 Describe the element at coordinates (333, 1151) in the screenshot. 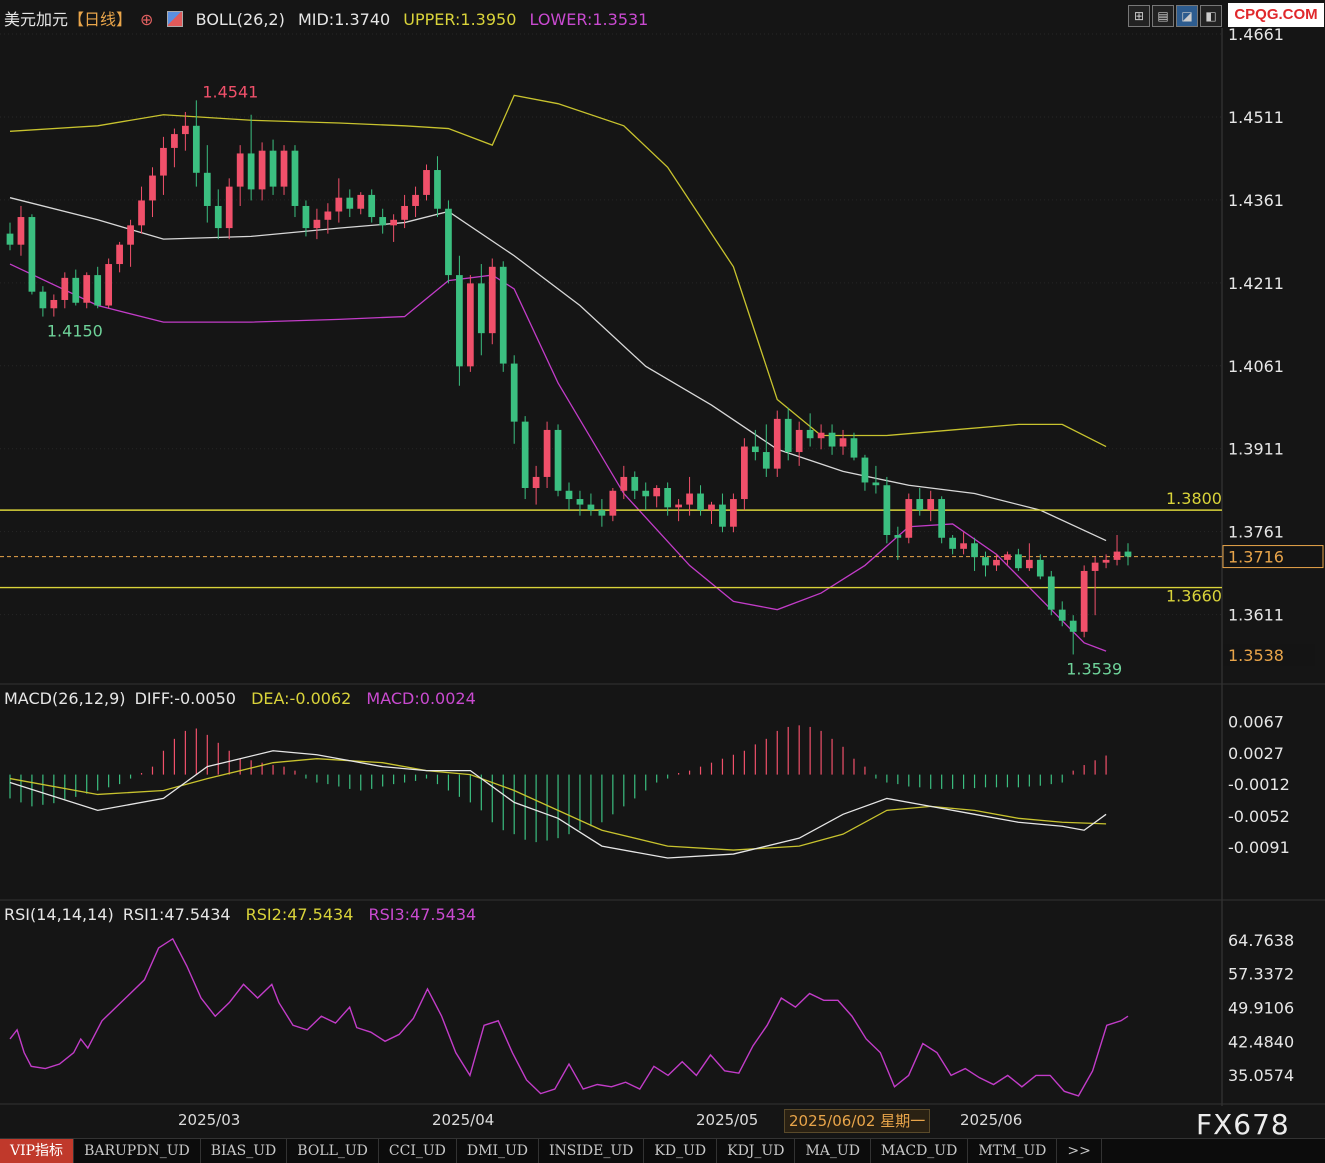

I see `tab-boll-ud: BOLL_UD` at that location.